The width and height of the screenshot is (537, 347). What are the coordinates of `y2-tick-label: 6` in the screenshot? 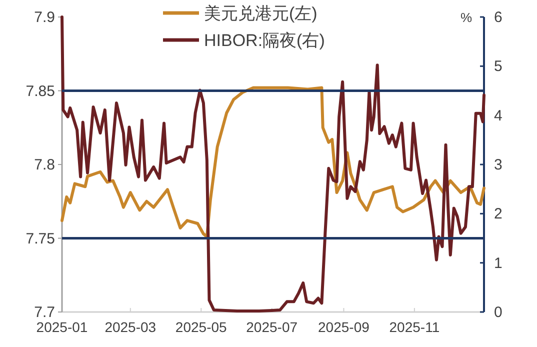 It's located at (498, 17).